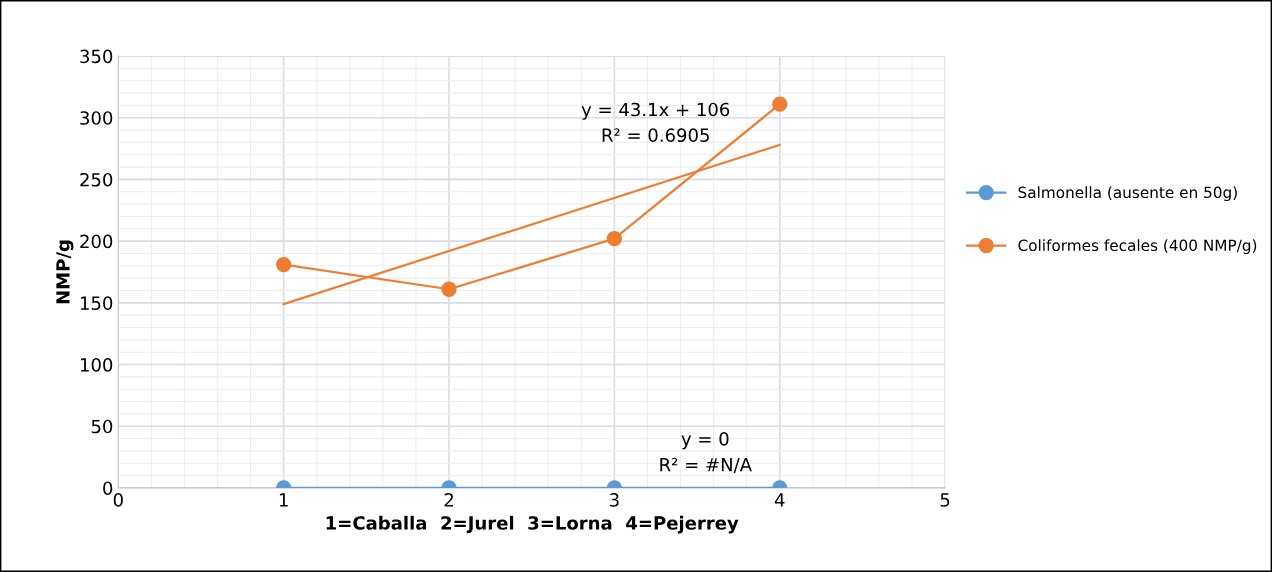 Image resolution: width=1272 pixels, height=572 pixels. Describe the element at coordinates (102, 426) in the screenshot. I see `y-tick-label: 50` at that location.